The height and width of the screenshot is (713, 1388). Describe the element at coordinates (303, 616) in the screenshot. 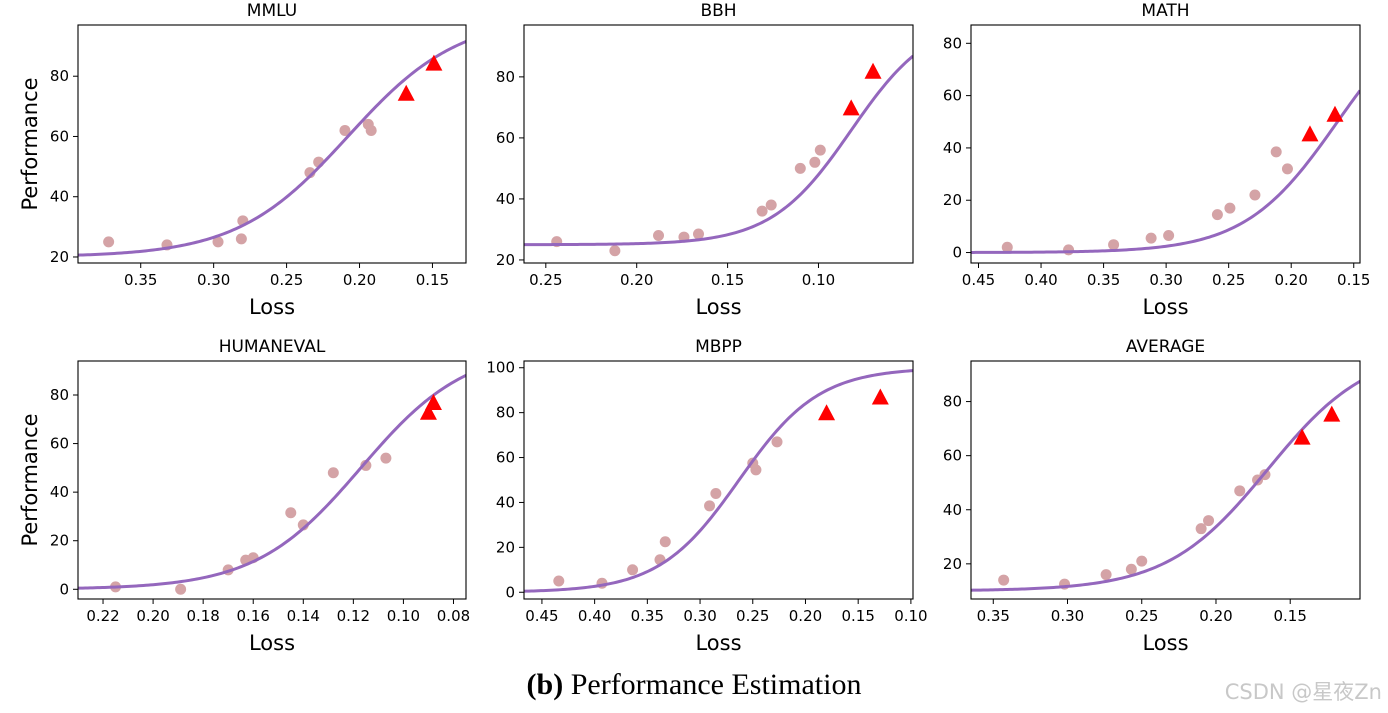

I see `x-tick-label: 0.14` at that location.